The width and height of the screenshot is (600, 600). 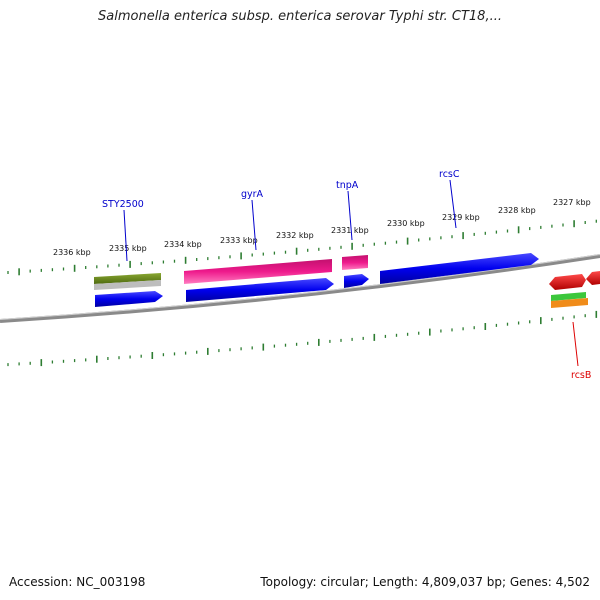 I want to click on tick-label-2329: 2329 kbp, so click(x=461, y=217).